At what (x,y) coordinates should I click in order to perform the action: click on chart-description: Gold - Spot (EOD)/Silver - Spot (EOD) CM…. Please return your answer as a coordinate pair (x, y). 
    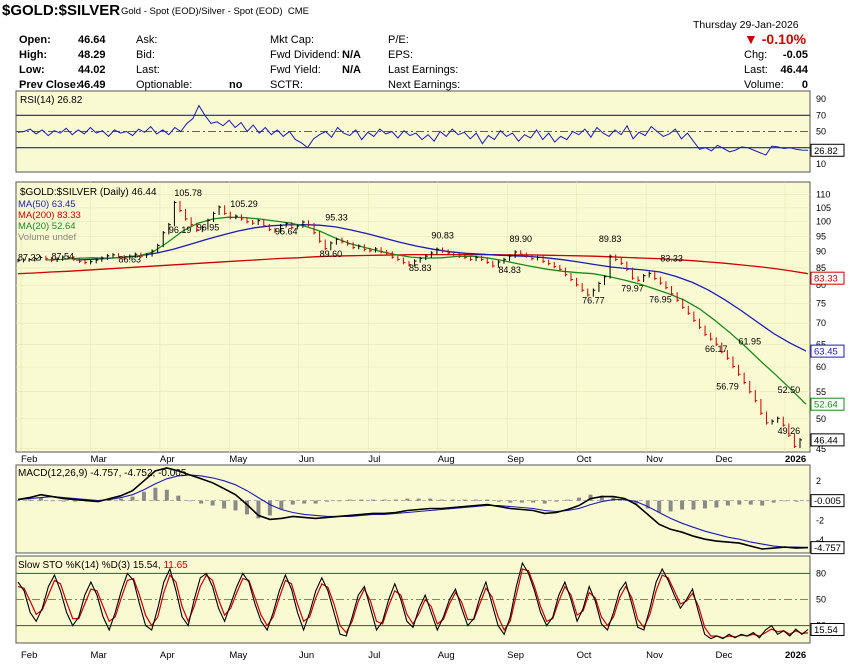
    Looking at the image, I should click on (215, 11).